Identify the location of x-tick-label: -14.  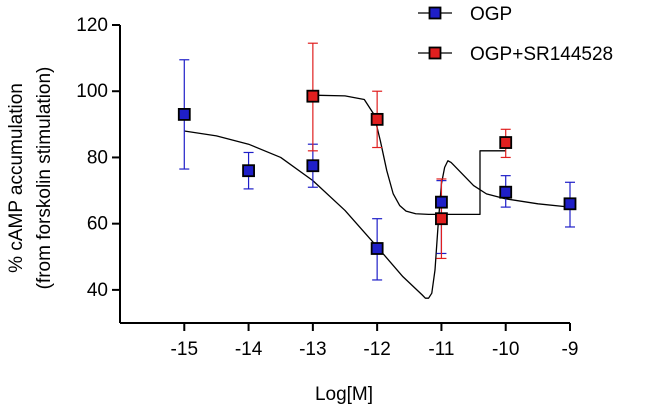
(249, 349).